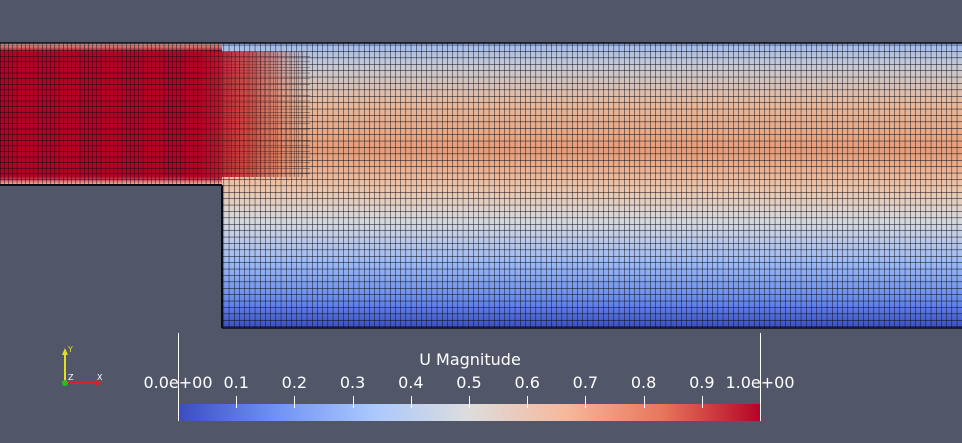 The height and width of the screenshot is (443, 962). I want to click on scalar-bar-min-line, so click(178, 377).